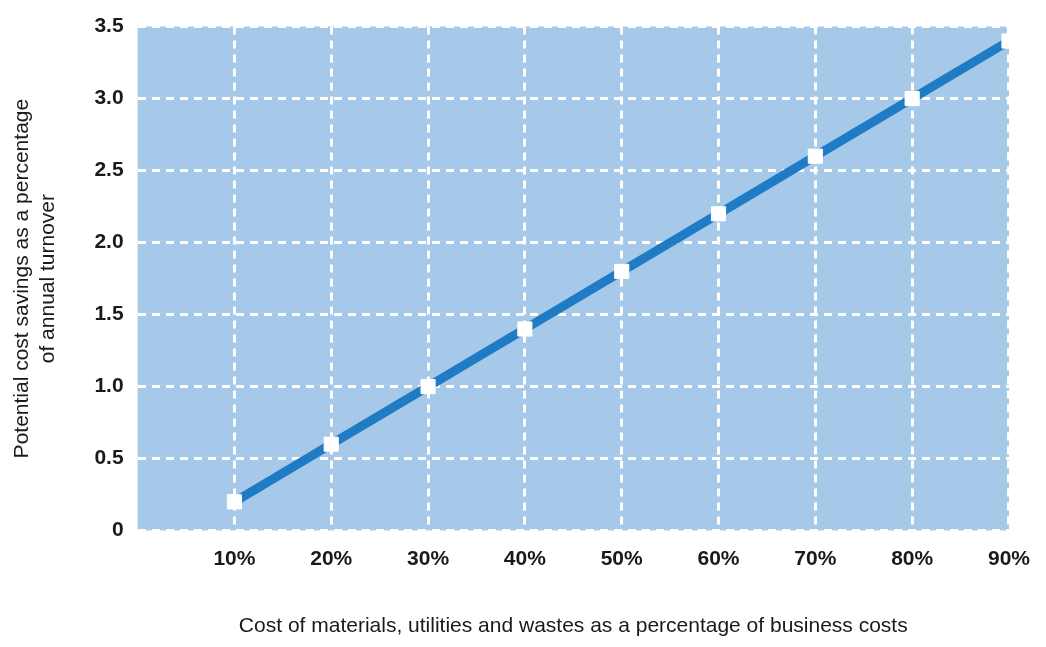 This screenshot has width=1046, height=647. What do you see at coordinates (718, 557) in the screenshot?
I see `x-tick-label: 60%` at bounding box center [718, 557].